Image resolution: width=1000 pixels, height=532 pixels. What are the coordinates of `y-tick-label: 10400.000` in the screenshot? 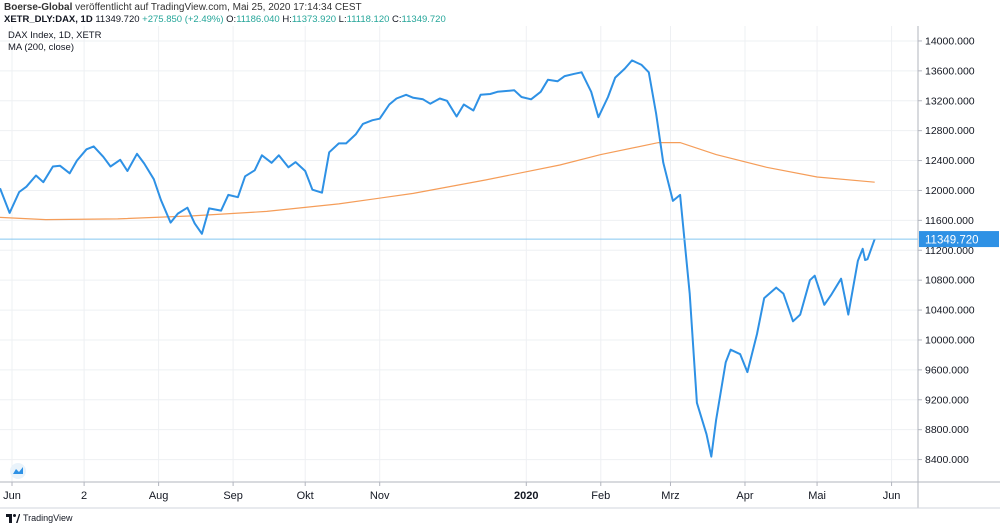 It's located at (950, 311).